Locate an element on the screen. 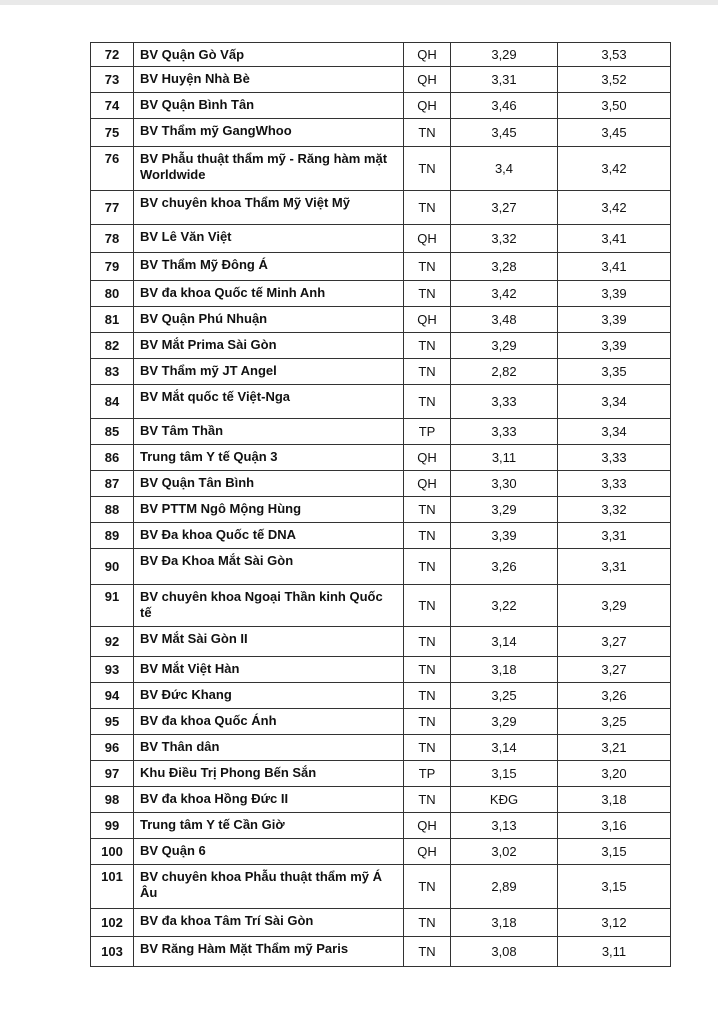 The image size is (718, 1011). hospital-name: Khu Điều Trị Phong Bến Sắn is located at coordinates (268, 773).